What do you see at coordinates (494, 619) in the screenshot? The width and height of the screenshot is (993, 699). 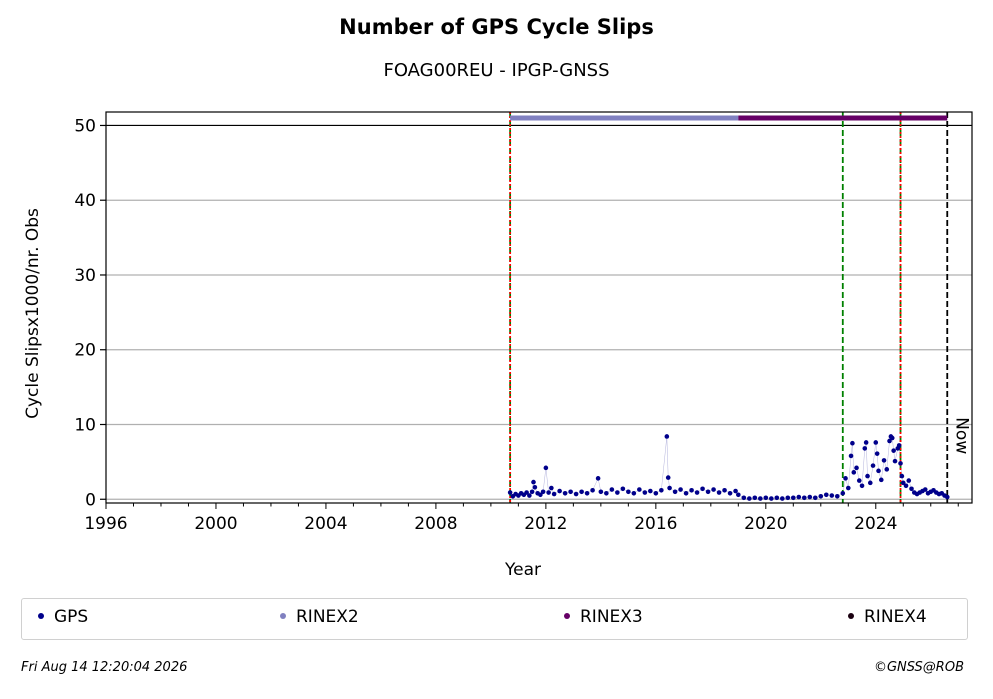 I see `legend: GPS RINEX2 RINEX3 RINEX4` at bounding box center [494, 619].